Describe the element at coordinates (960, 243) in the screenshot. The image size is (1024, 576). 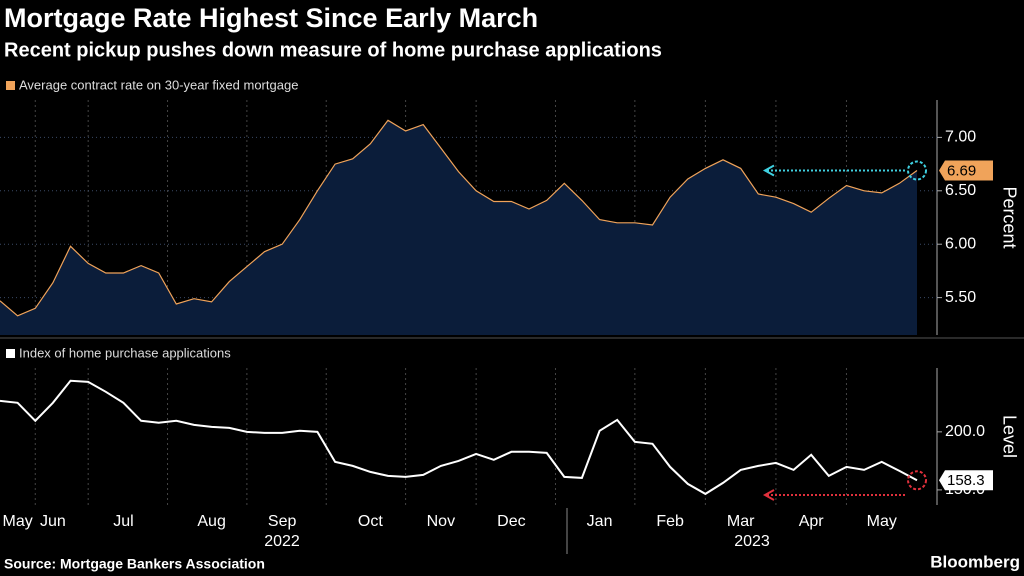
I see `y-tick-label: 6.00` at that location.